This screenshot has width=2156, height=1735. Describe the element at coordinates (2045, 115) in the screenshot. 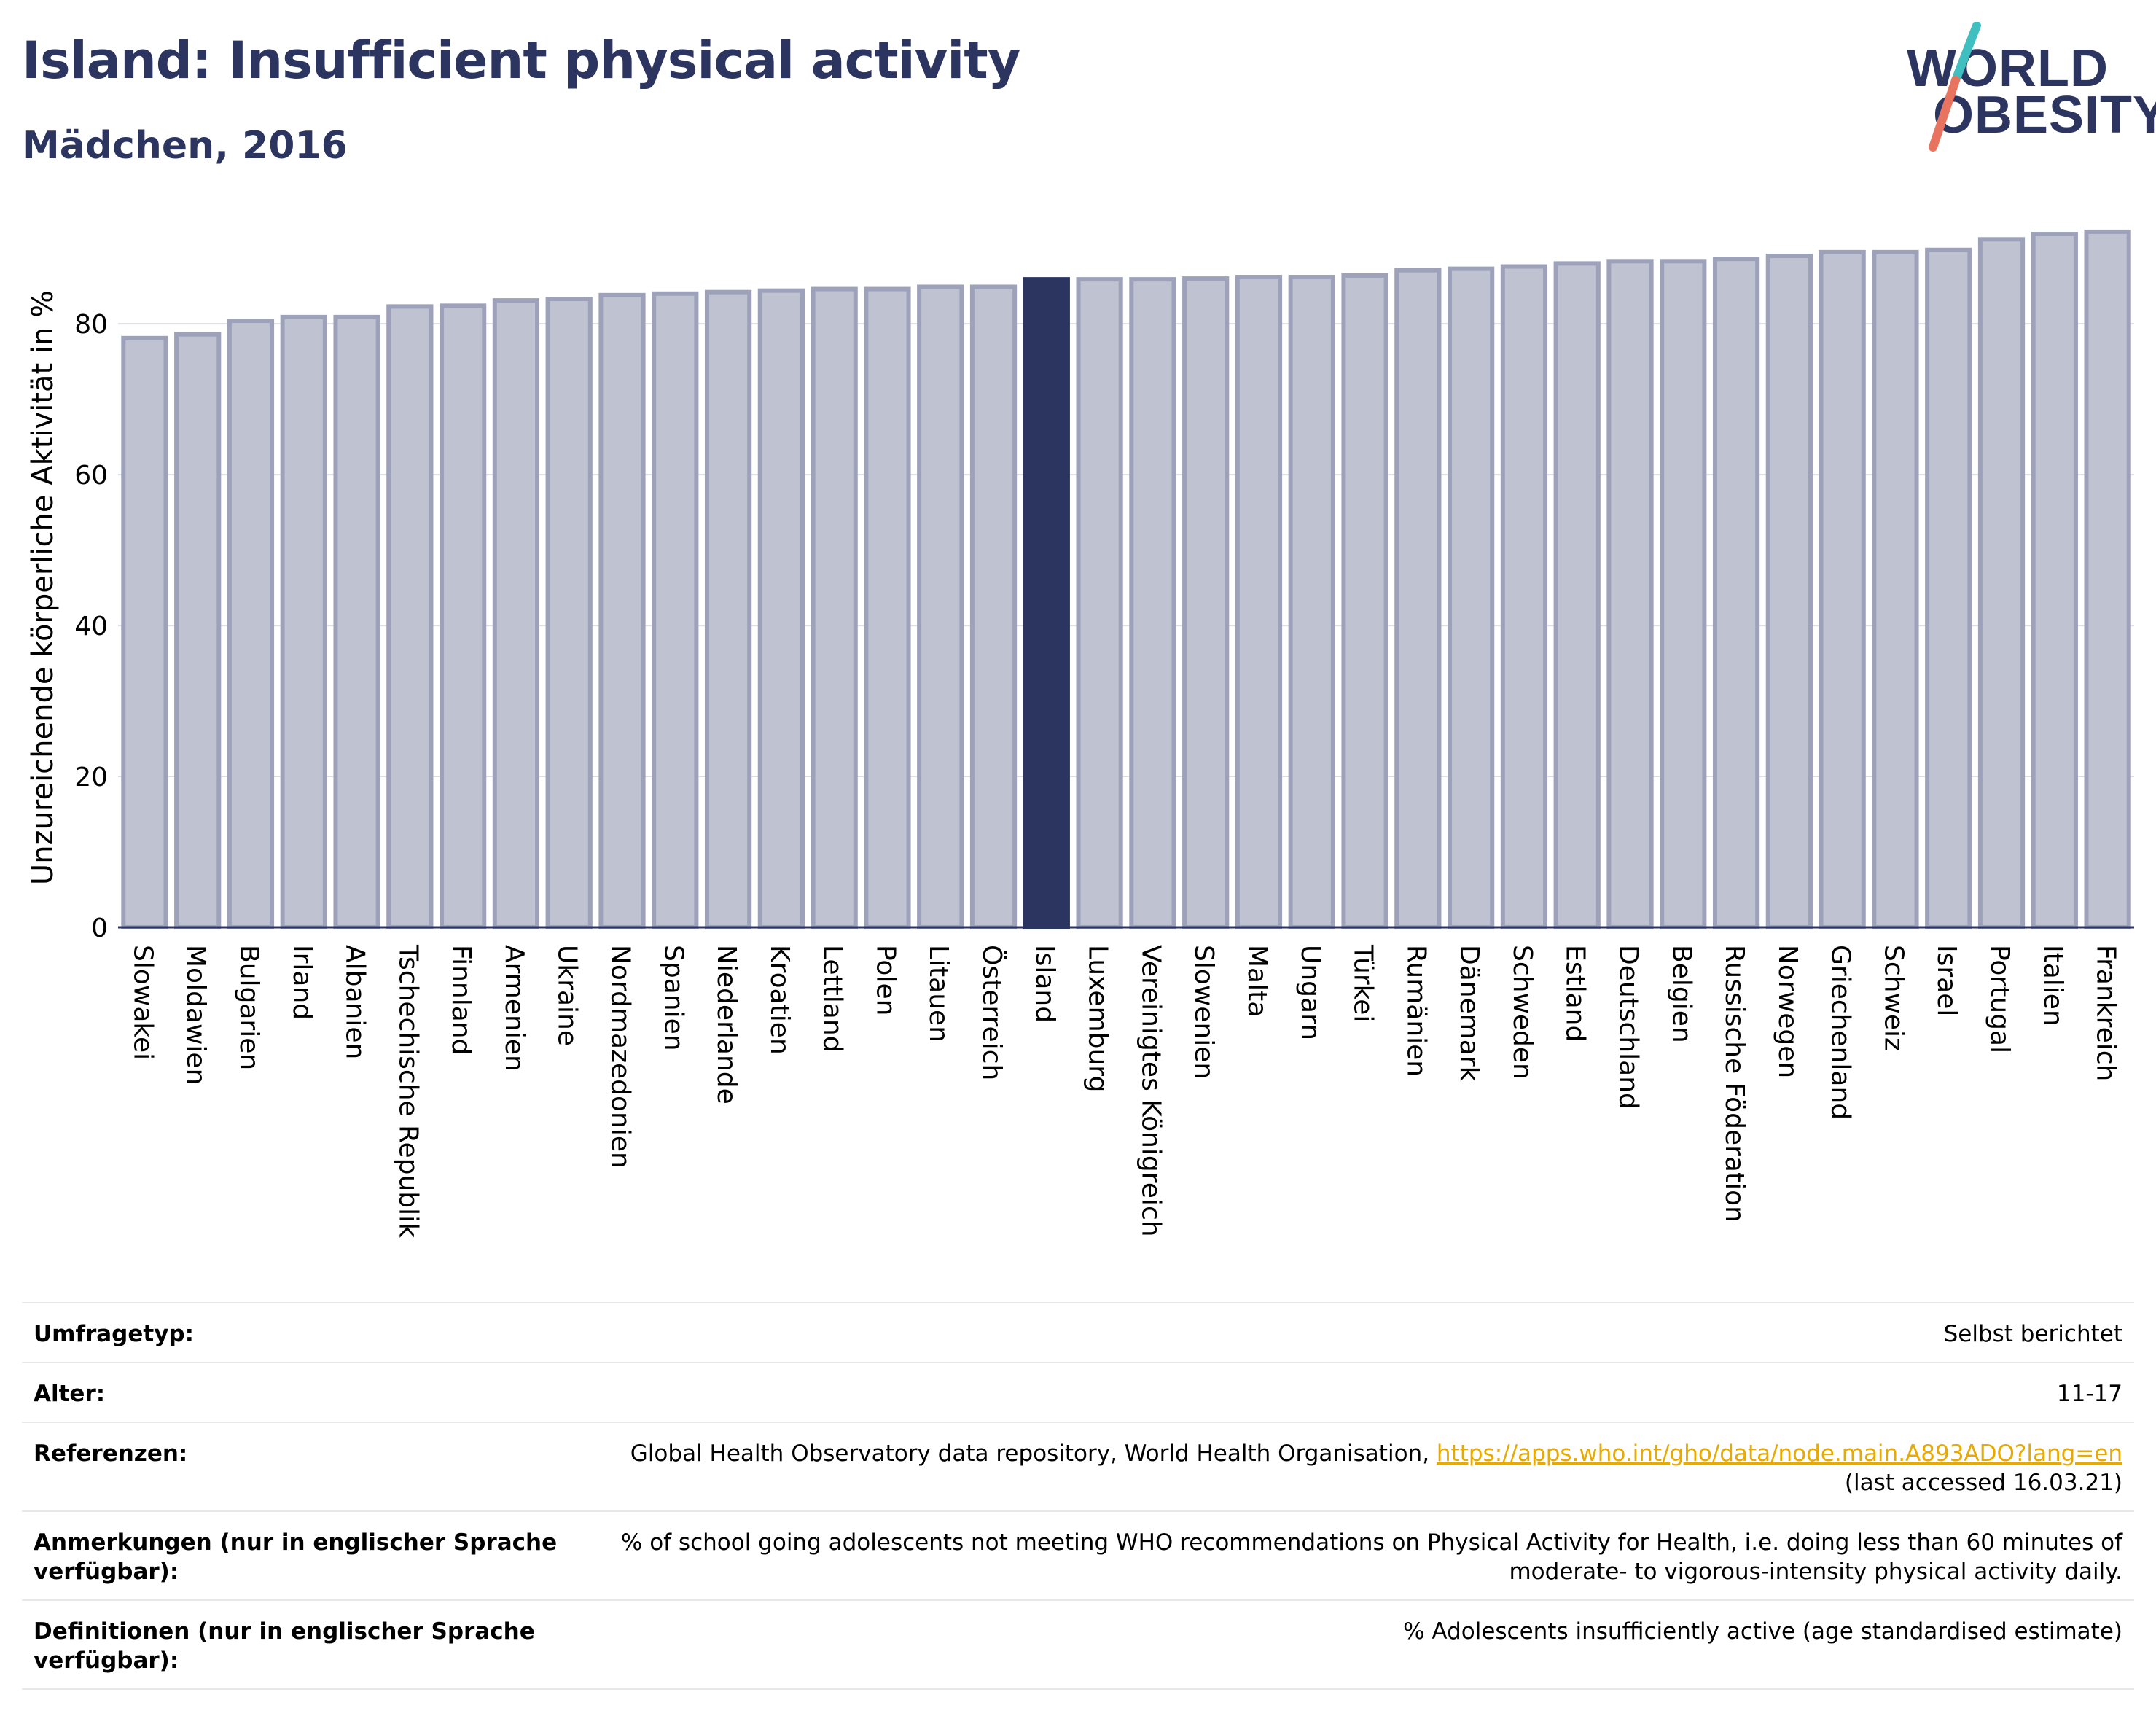

I see `logo-line-2: OBESITY` at that location.